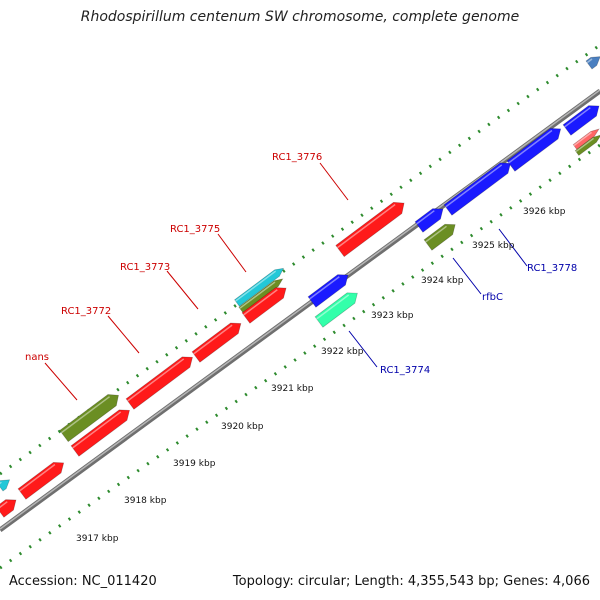 The height and width of the screenshot is (600, 600). Describe the element at coordinates (582, 139) in the screenshot. I see `gene-pink-edge-shine` at that location.